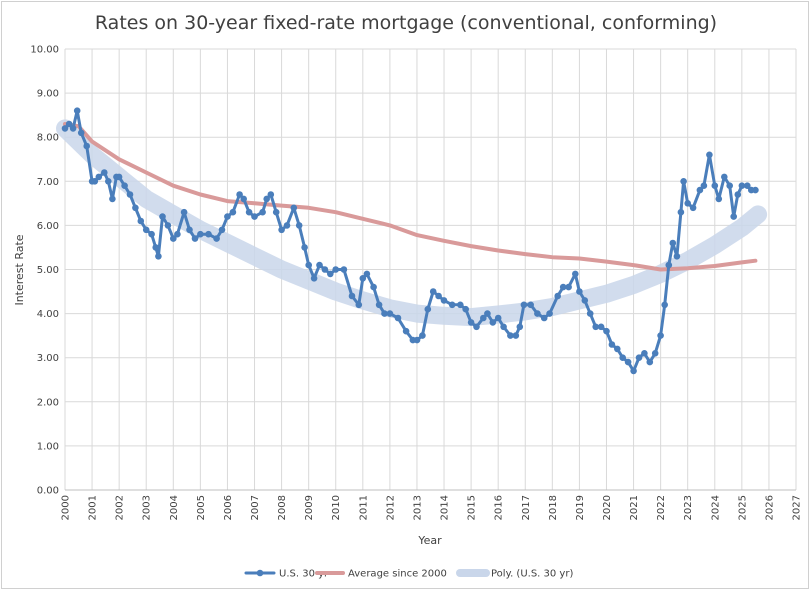 This screenshot has height=592, width=812. I want to click on y-tick-label: 6.00, so click(48, 226).